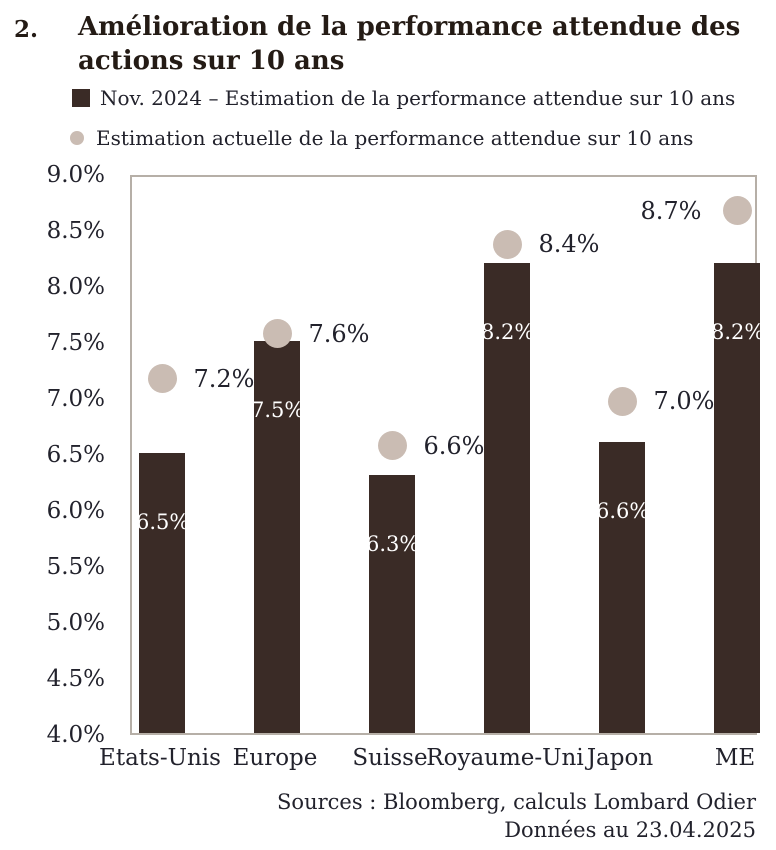 This screenshot has width=776, height=850. What do you see at coordinates (454, 445) in the screenshot?
I see `dot-value-label: 6.6%` at bounding box center [454, 445].